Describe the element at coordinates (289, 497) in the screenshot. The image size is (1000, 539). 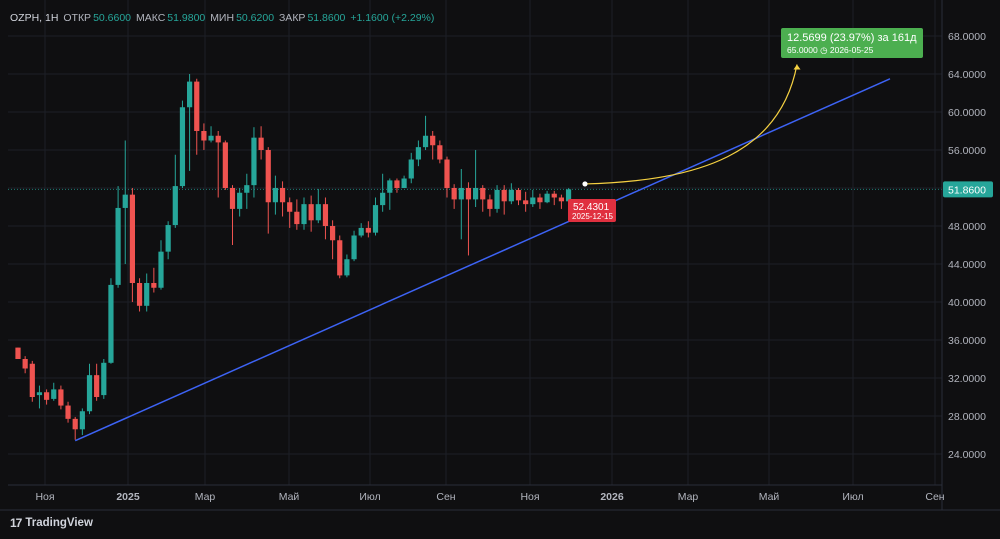
I see `time-tick-label: Май` at that location.